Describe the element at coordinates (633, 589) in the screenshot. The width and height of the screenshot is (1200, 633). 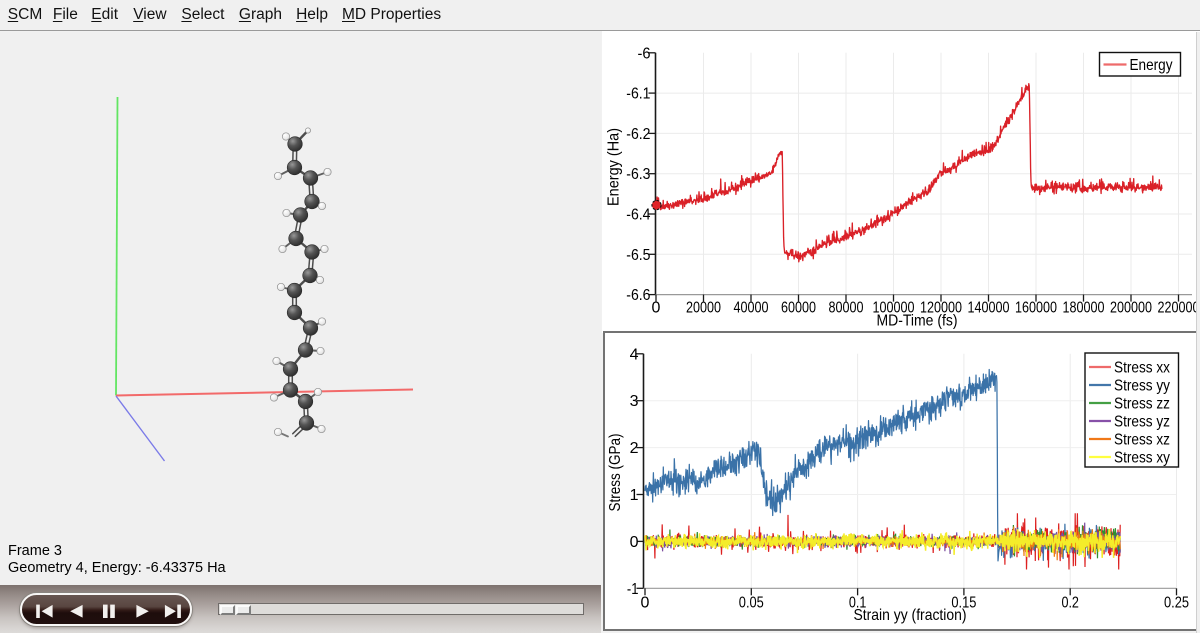
I see `svg-text: -1` at that location.